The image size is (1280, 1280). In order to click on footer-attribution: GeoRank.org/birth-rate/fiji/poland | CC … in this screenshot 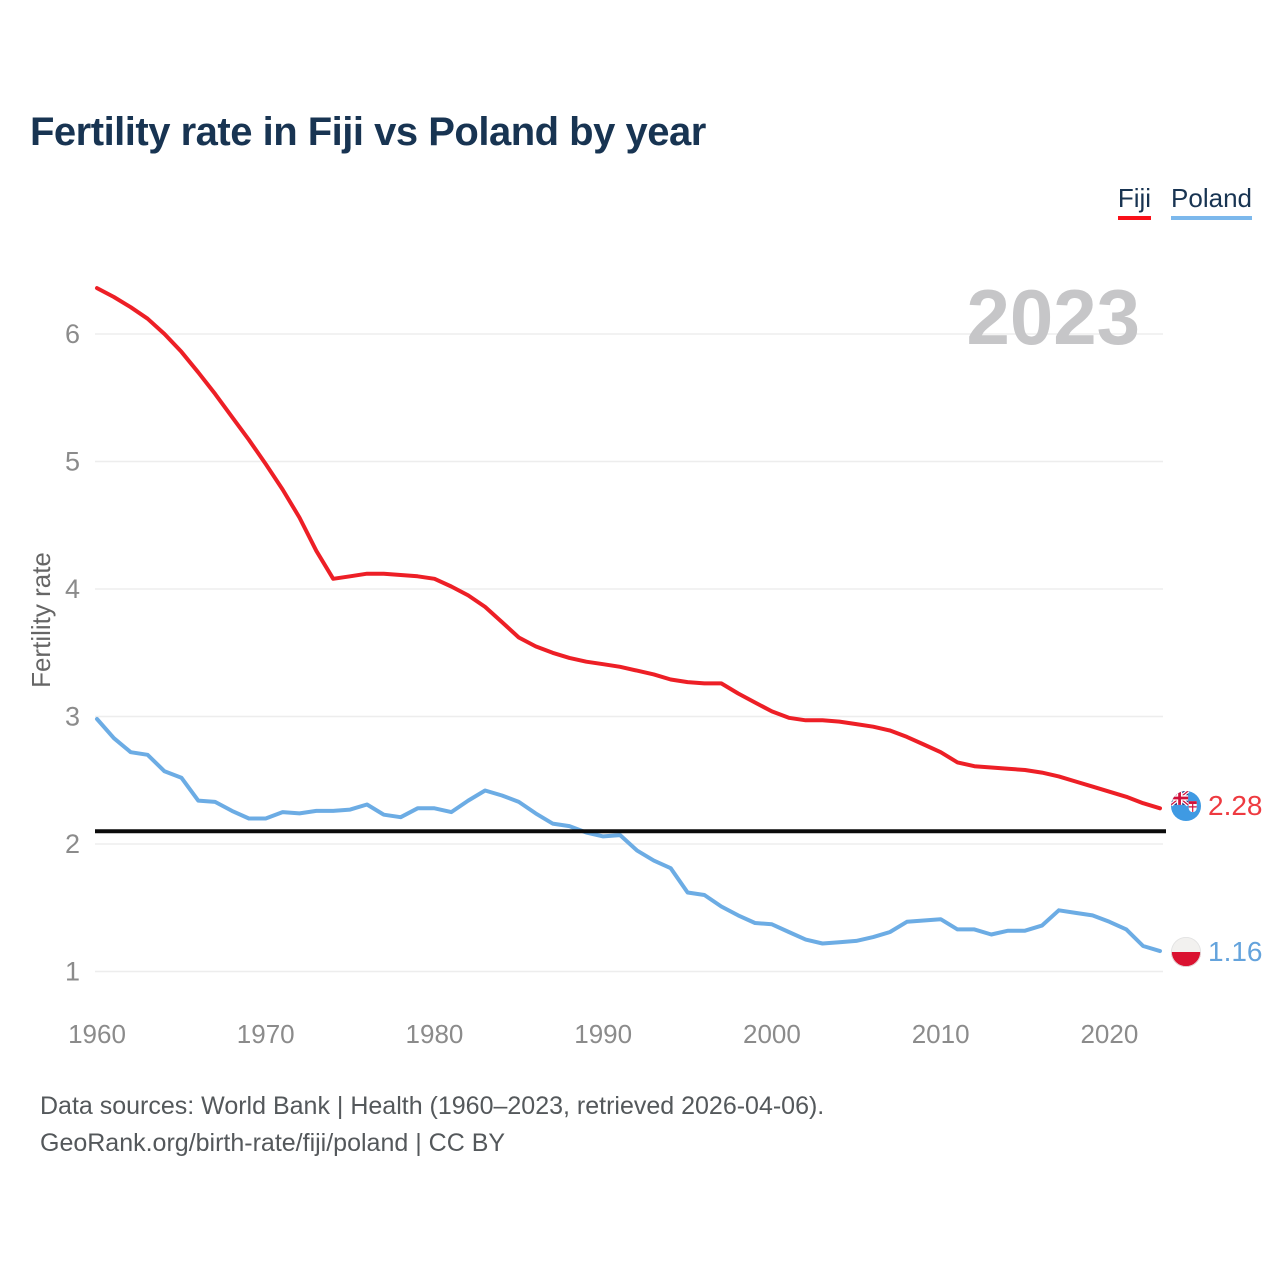, I will do `click(273, 1143)`.